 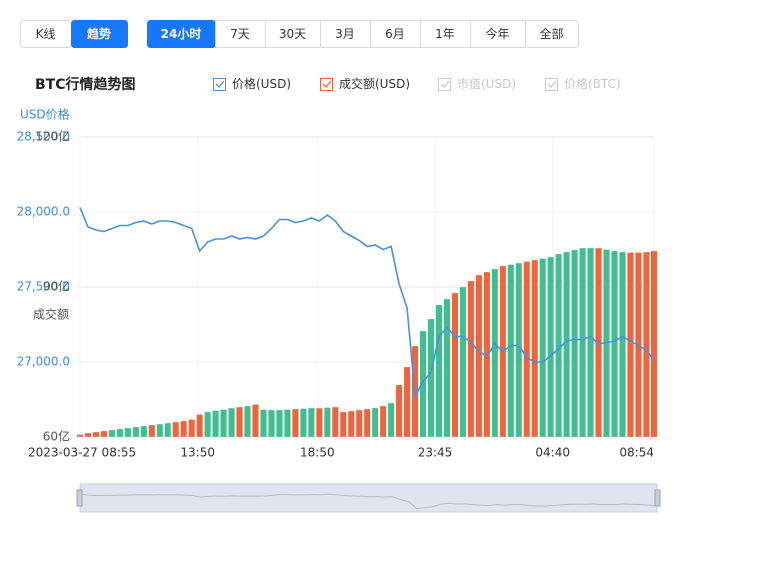 I want to click on button-label: 1年, so click(x=445, y=34).